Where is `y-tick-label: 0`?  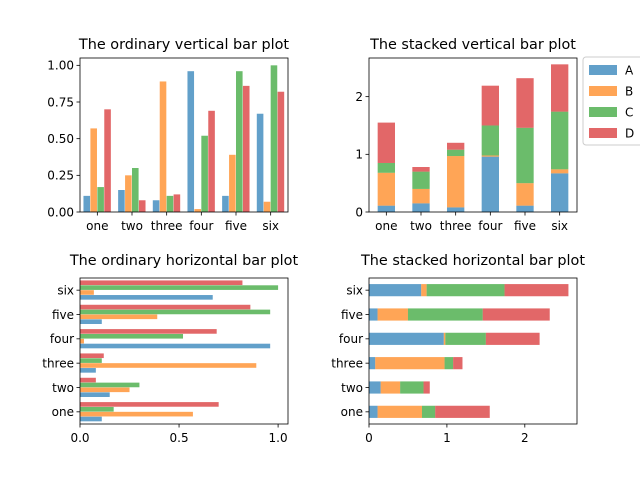
y-tick-label: 0 is located at coordinates (359, 212).